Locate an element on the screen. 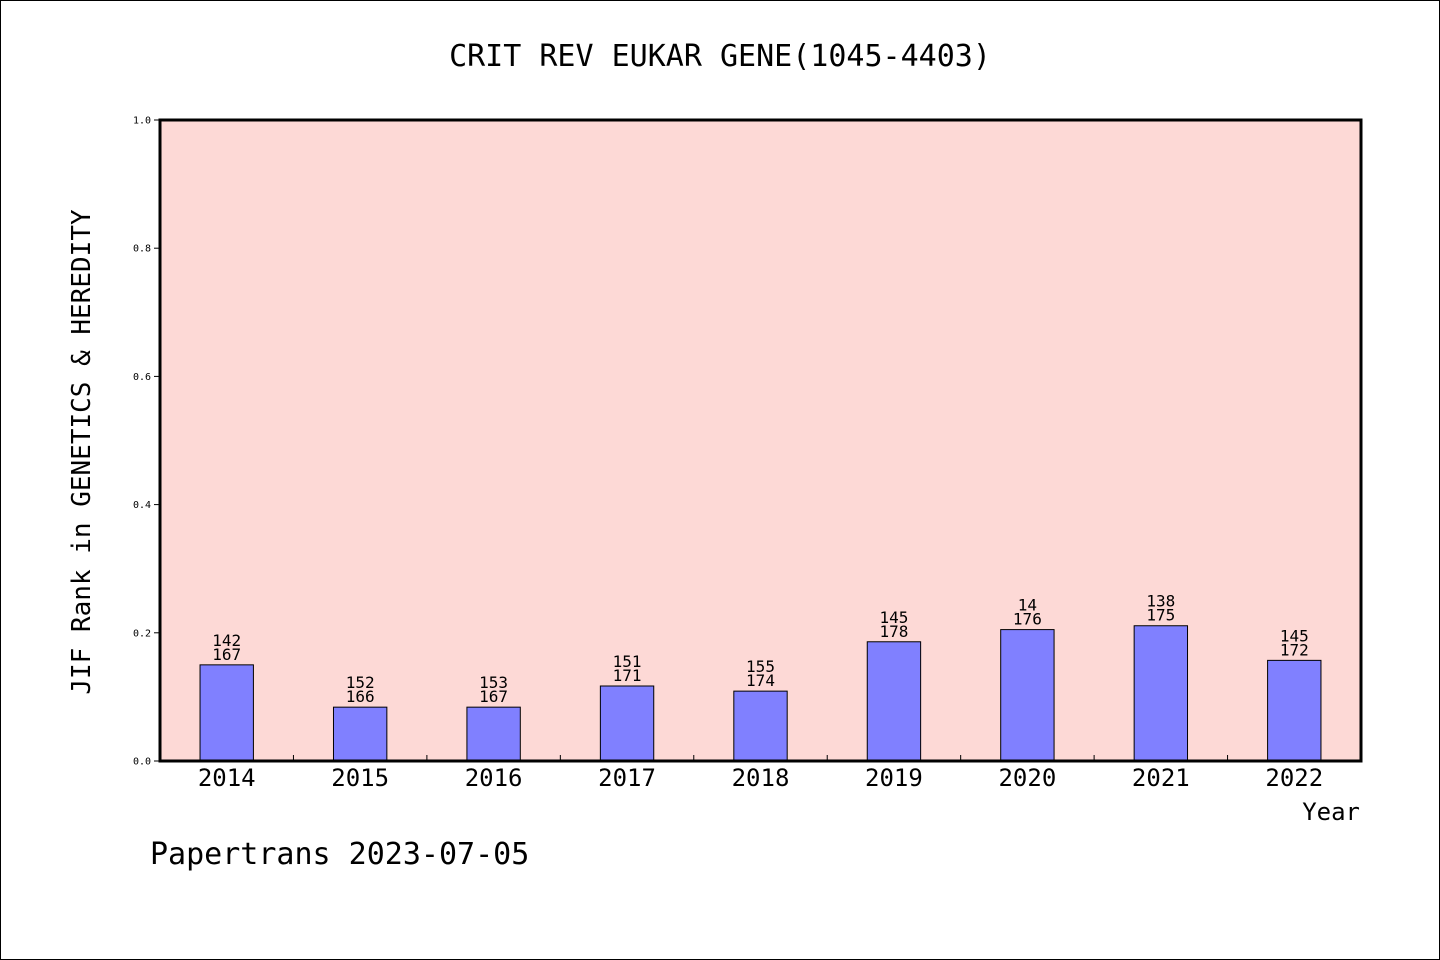  y-tick-label: 0.4 is located at coordinates (142, 505).